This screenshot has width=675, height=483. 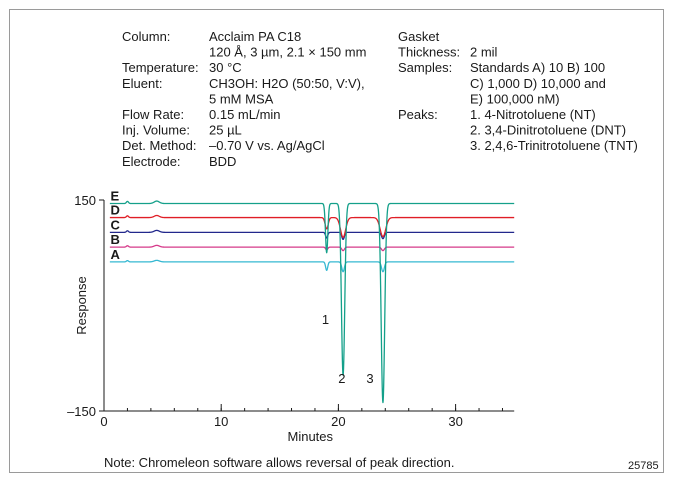 What do you see at coordinates (369, 378) in the screenshot?
I see `peak-label-3: 3` at bounding box center [369, 378].